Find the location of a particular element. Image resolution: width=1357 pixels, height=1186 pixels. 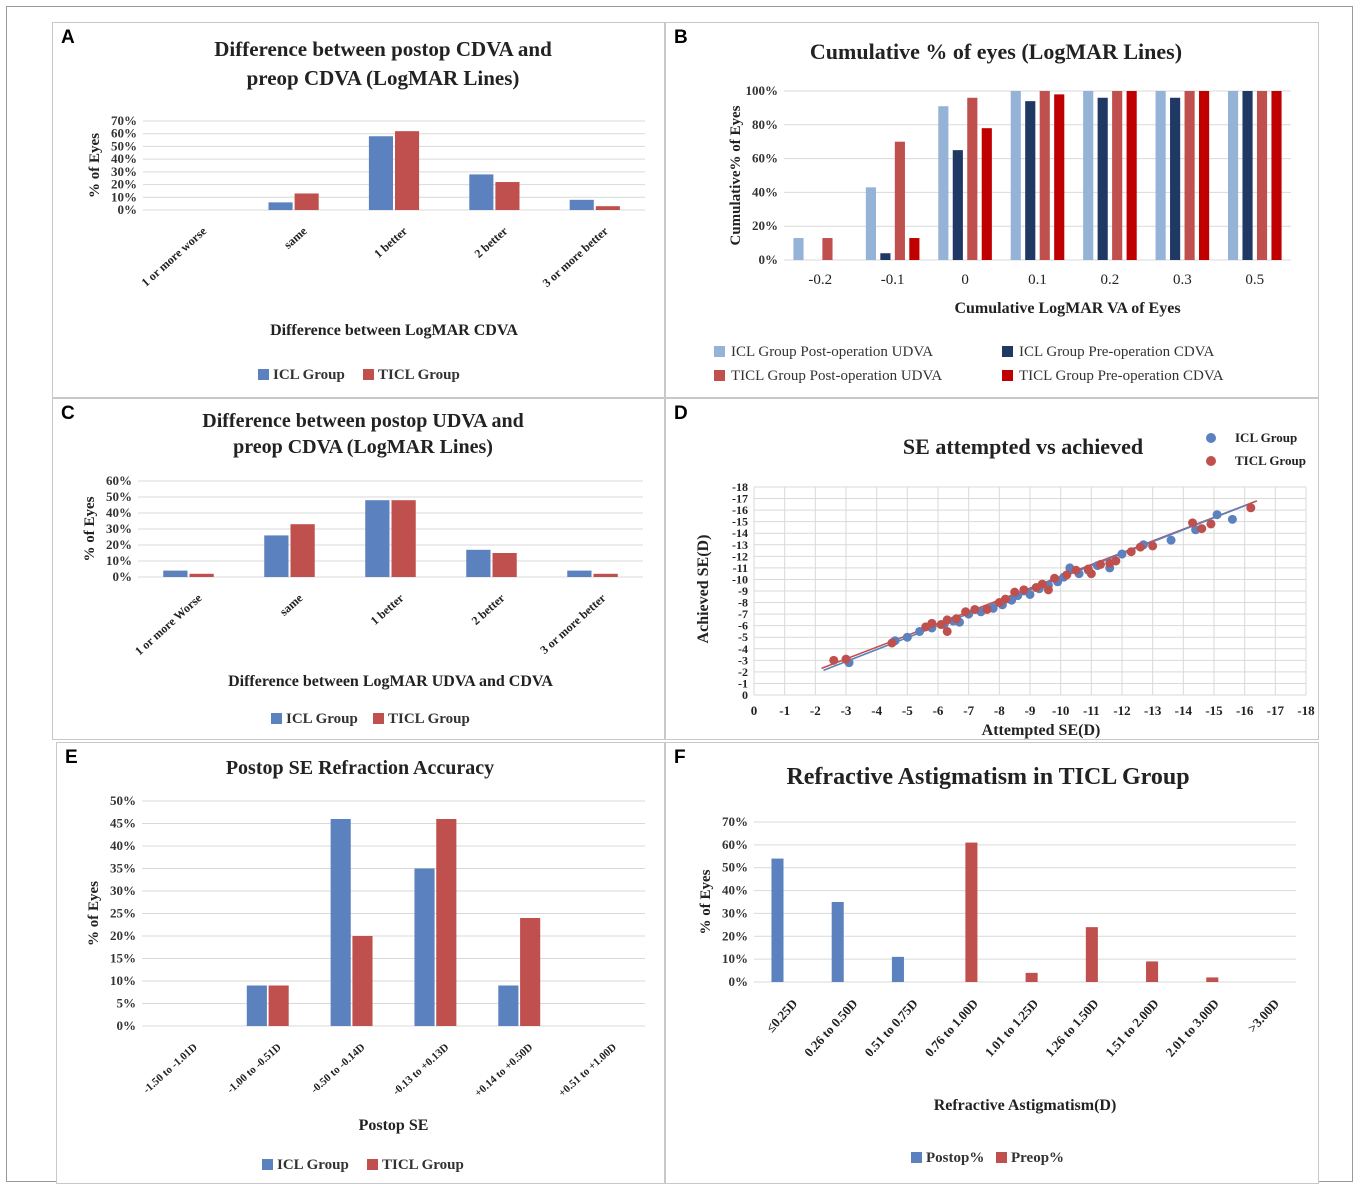

x-tick-label: 0.3 is located at coordinates (1182, 280).